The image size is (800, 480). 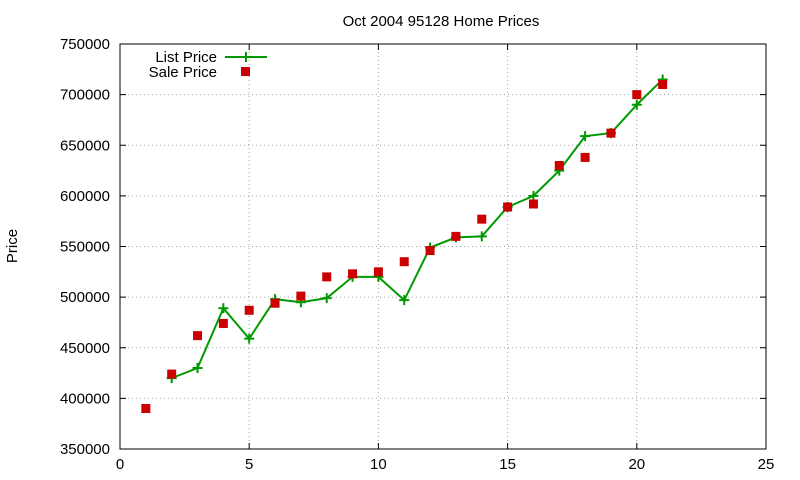 What do you see at coordinates (766, 464) in the screenshot?
I see `x-tick-label: 25` at bounding box center [766, 464].